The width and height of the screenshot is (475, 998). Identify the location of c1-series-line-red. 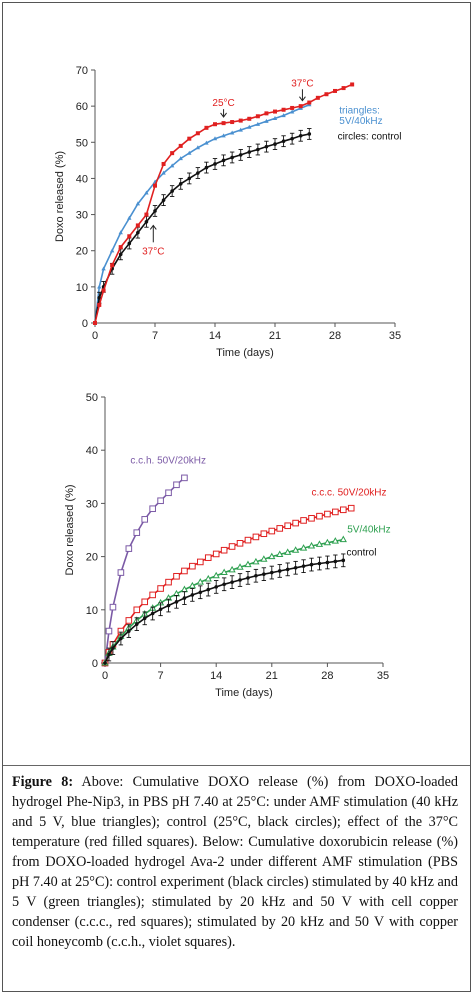
(223, 203).